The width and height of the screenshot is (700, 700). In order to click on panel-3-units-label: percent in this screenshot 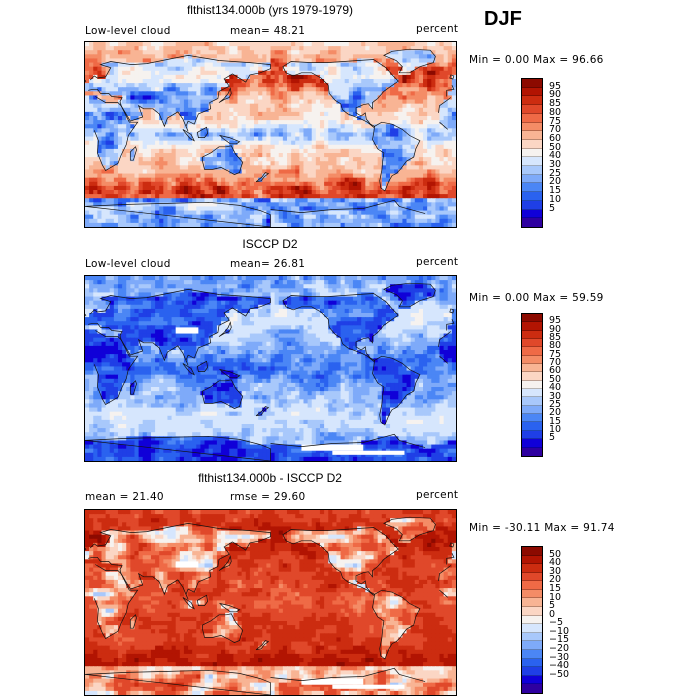, I will do `click(437, 495)`.